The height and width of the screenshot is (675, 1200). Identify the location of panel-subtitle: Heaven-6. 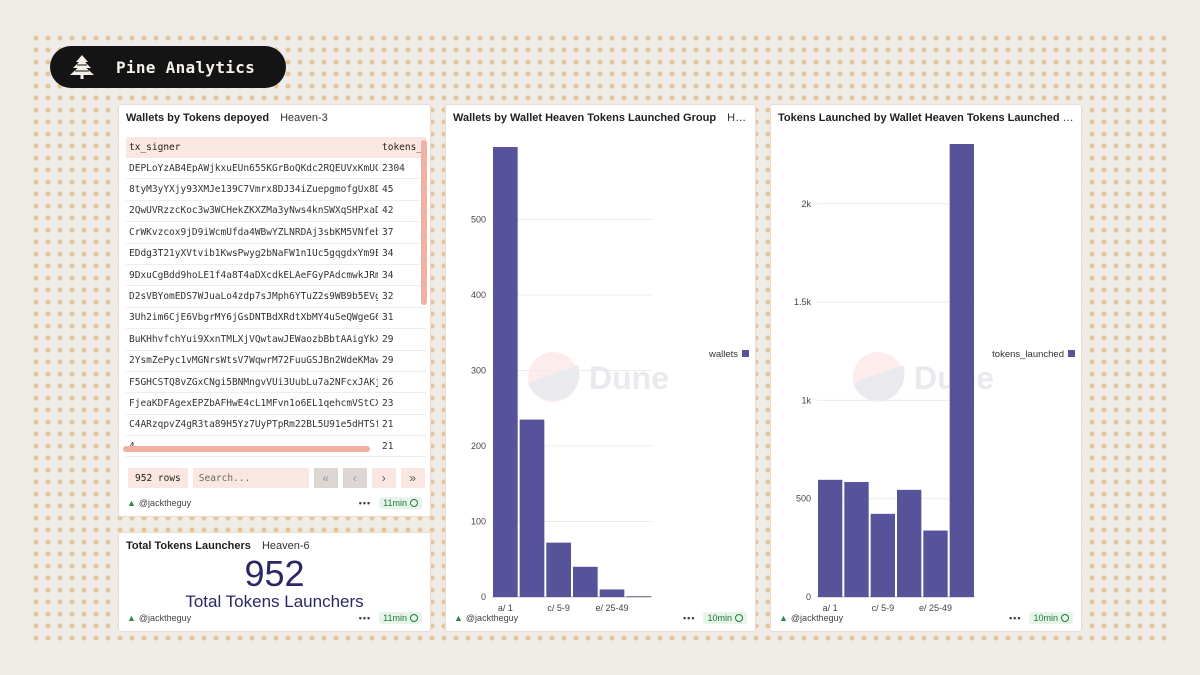
(285, 546).